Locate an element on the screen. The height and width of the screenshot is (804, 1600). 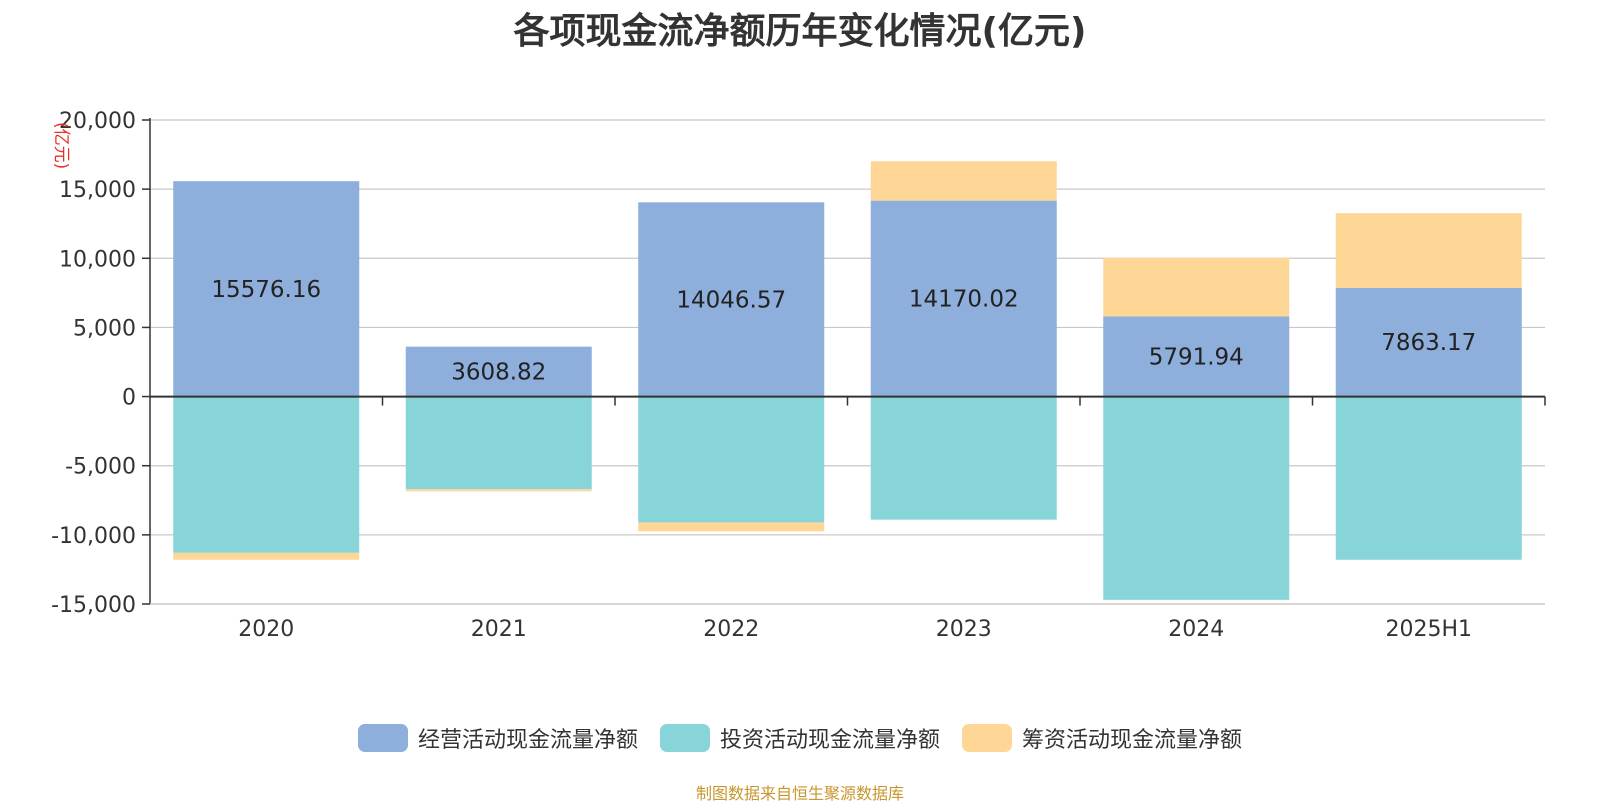
legend-swatch-investing is located at coordinates (684, 738).